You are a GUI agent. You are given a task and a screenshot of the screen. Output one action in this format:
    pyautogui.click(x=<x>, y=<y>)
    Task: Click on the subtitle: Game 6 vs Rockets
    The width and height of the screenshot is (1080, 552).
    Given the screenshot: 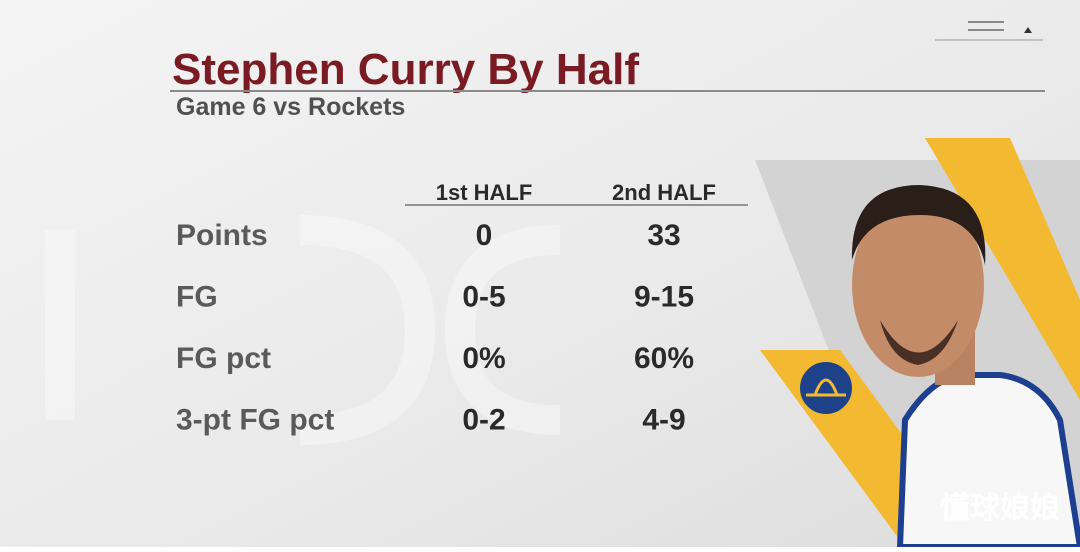 What is the action you would take?
    pyautogui.click(x=290, y=107)
    